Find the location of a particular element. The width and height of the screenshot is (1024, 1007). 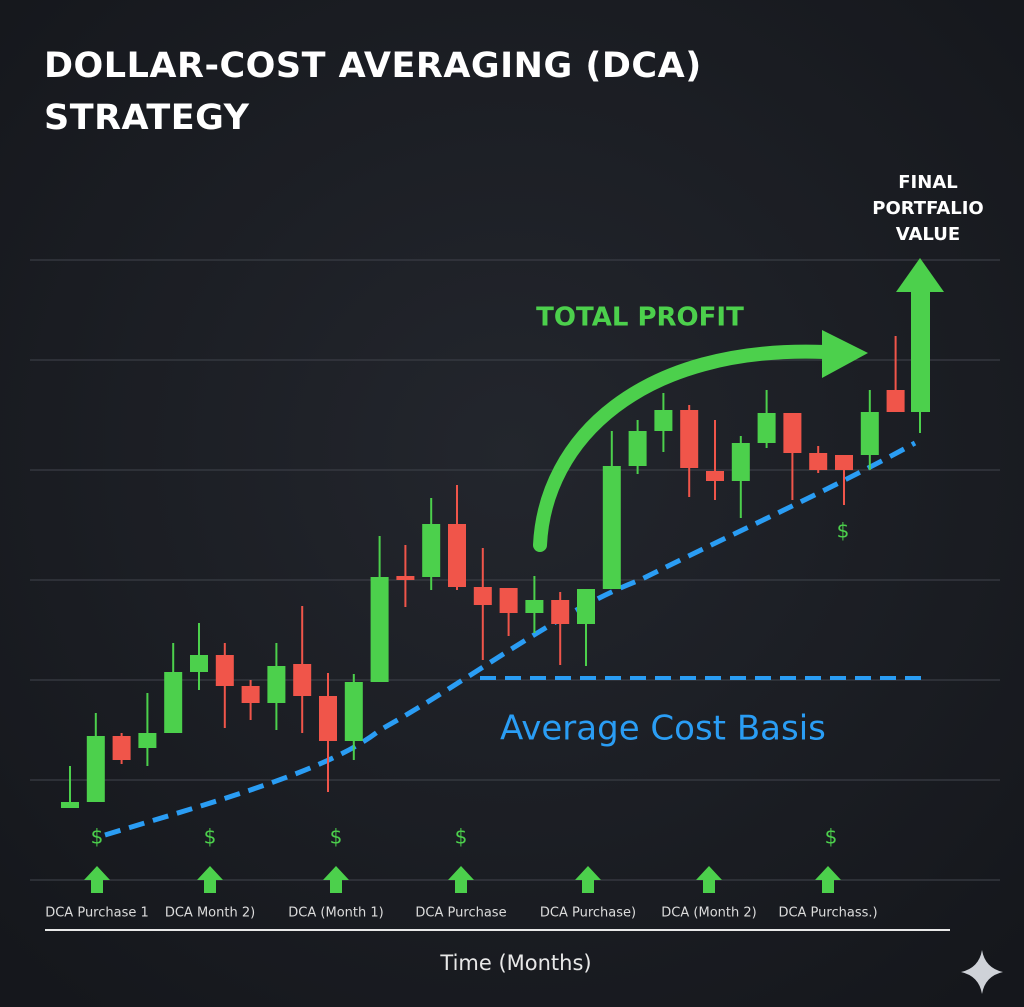

final-label: FINAL PORTFALIO VALUE is located at coordinates (928, 208).